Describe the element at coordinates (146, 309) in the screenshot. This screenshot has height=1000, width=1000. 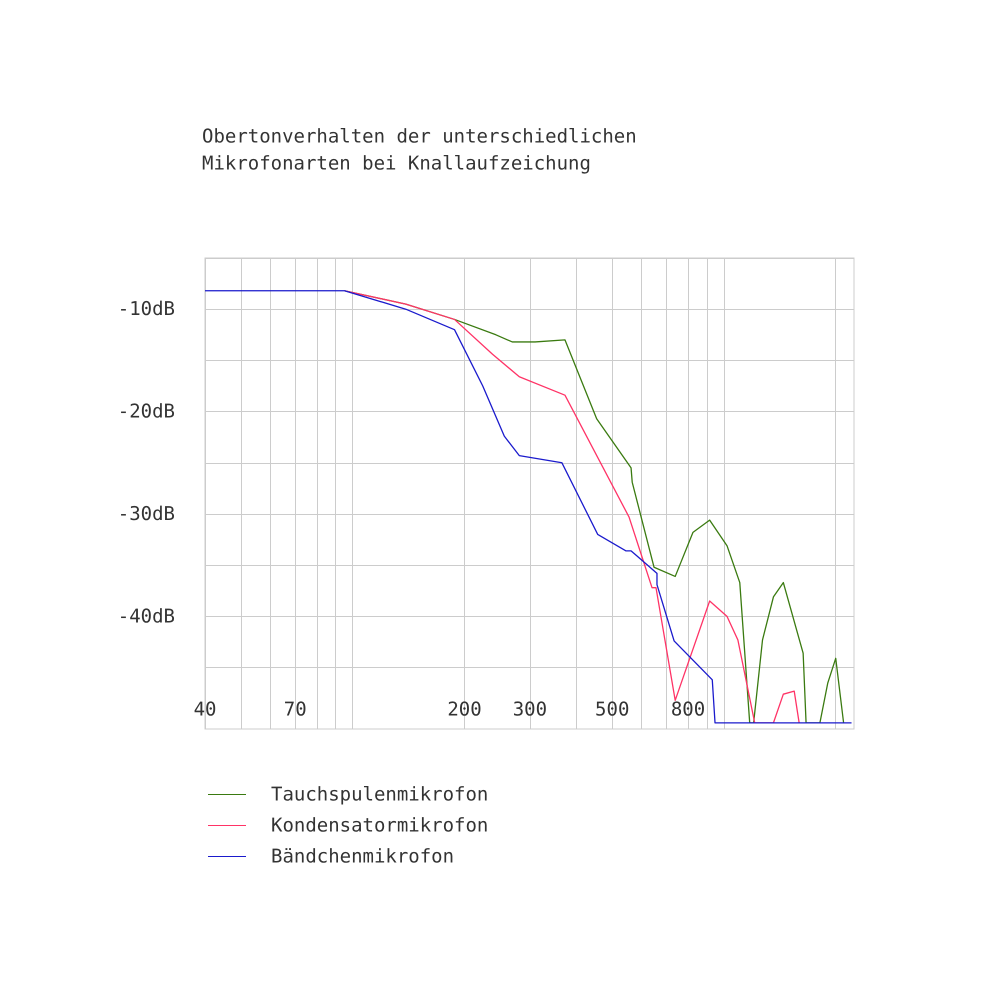
I see `y-tick-label: -10dB` at that location.